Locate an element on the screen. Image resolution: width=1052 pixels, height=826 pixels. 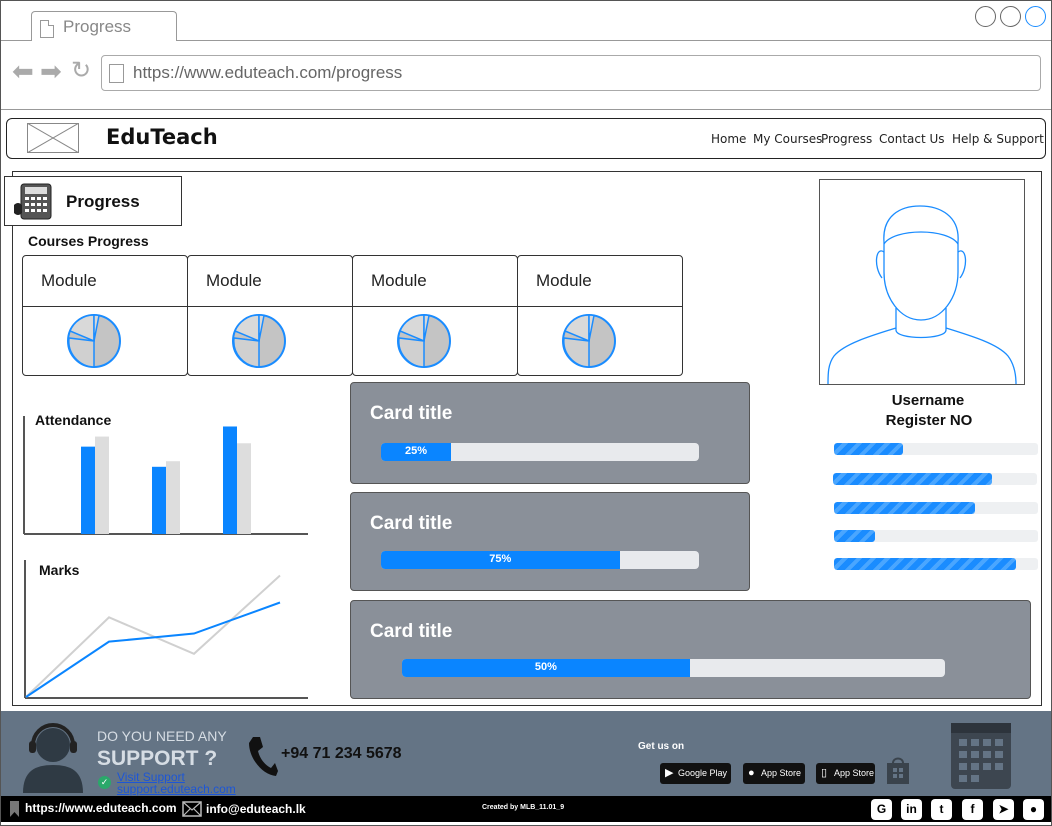
reload-icon: ↻ is located at coordinates (81, 70).